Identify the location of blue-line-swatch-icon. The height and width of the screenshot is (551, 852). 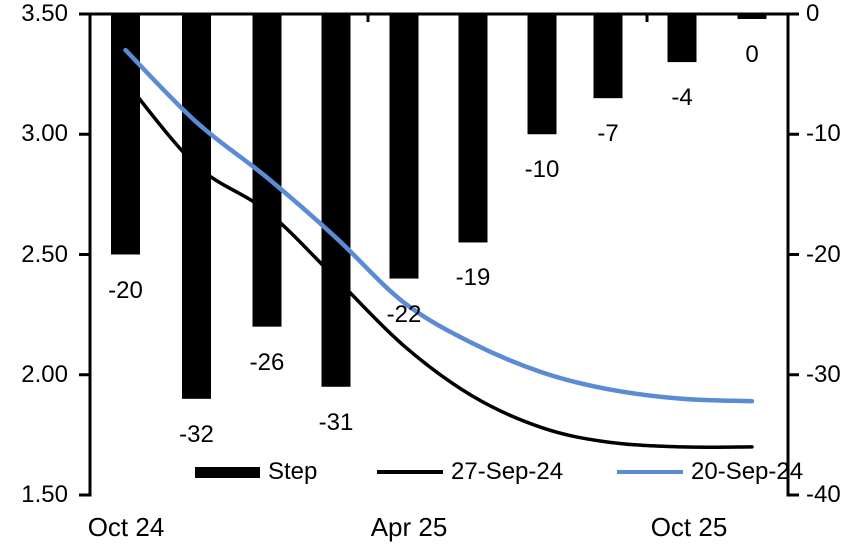
(650, 472).